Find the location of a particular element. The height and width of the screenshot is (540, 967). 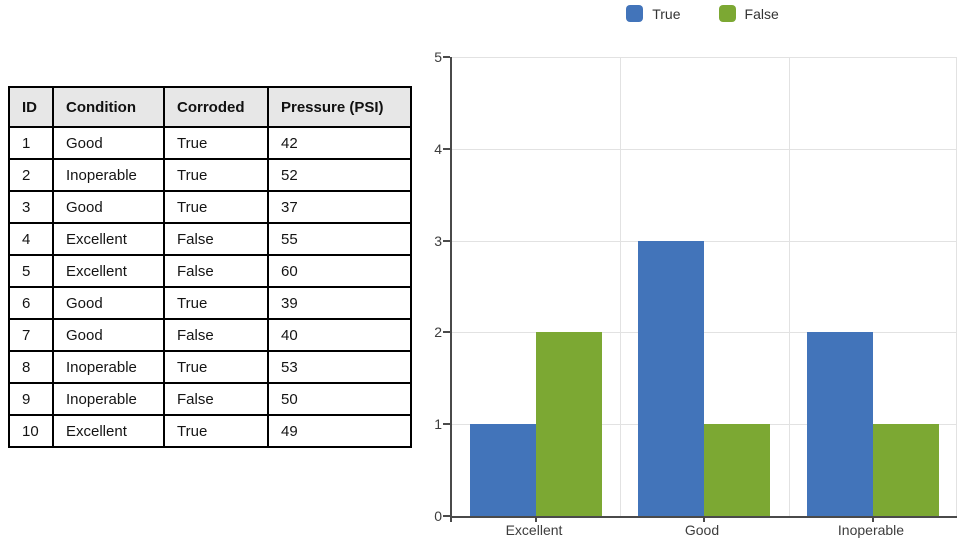

table-row: 2 Inoperable True 52 is located at coordinates (210, 175).